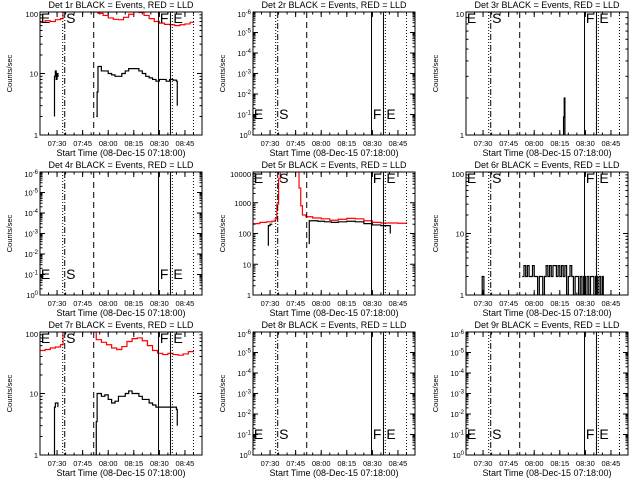  What do you see at coordinates (244, 53) in the screenshot?
I see `y-tick-label: 10-4` at bounding box center [244, 53].